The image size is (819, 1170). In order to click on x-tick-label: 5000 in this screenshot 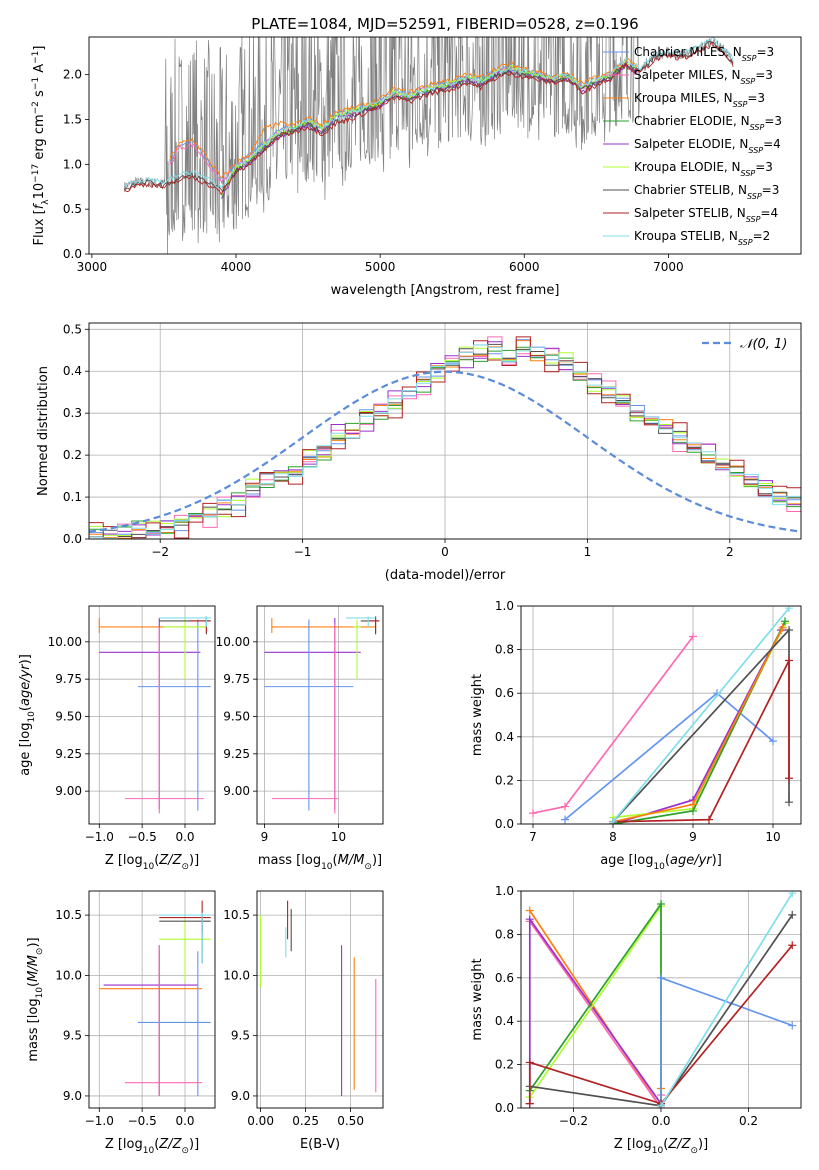, I will do `click(380, 267)`.